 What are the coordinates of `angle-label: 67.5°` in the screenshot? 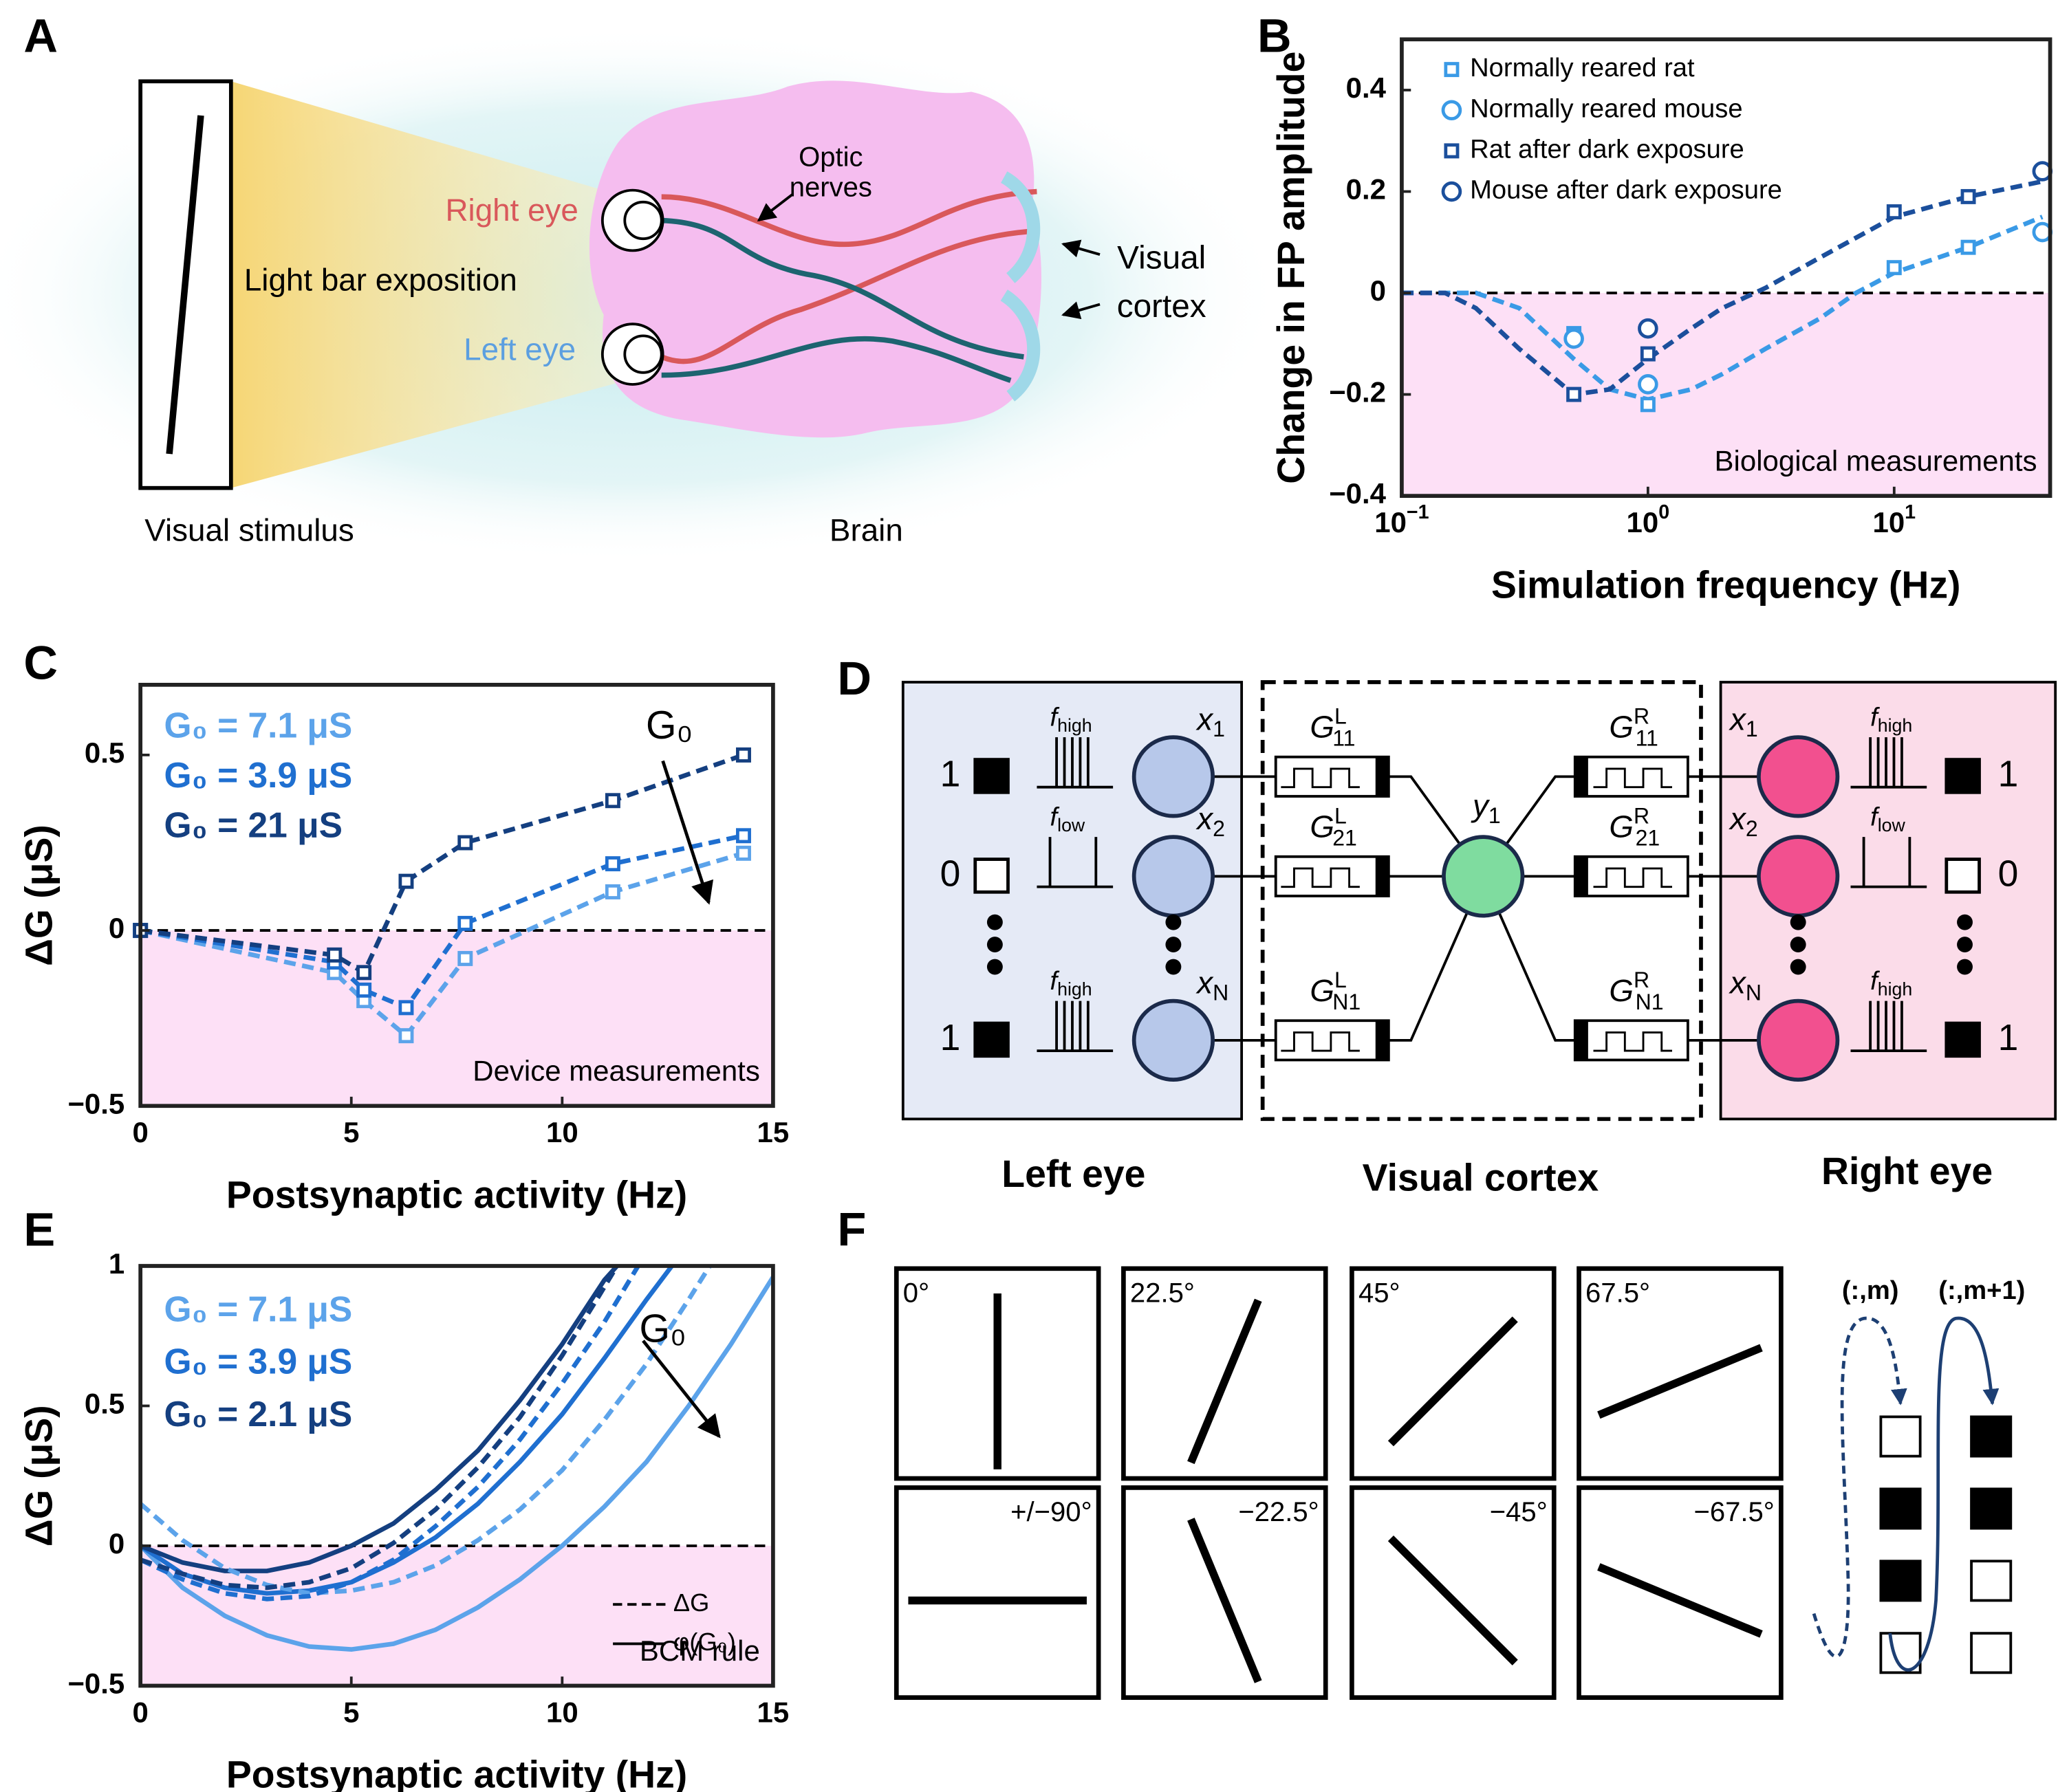 It's located at (1617, 1293).